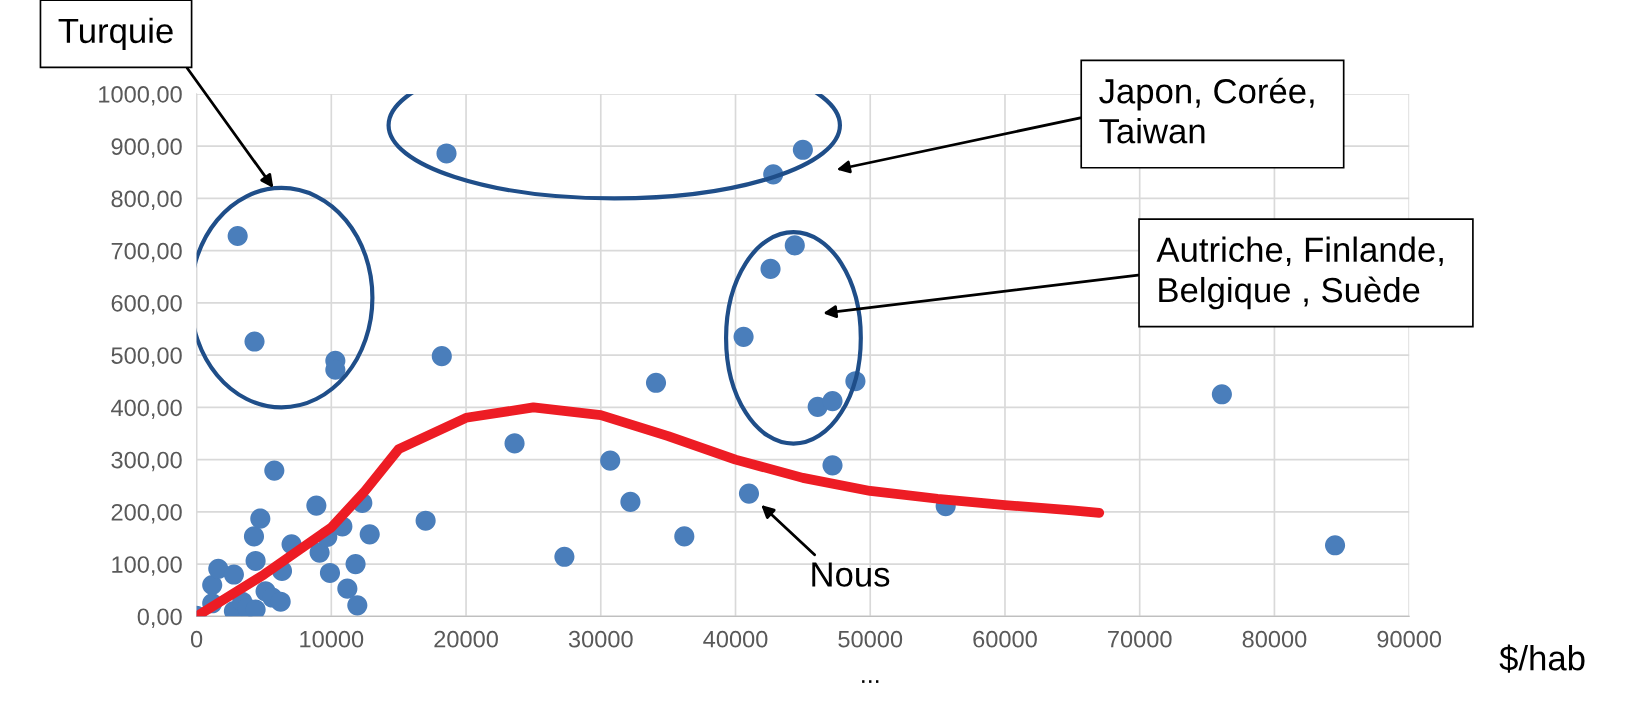 The height and width of the screenshot is (706, 1652). What do you see at coordinates (146, 304) in the screenshot?
I see `y-tick-label: 600,00` at bounding box center [146, 304].